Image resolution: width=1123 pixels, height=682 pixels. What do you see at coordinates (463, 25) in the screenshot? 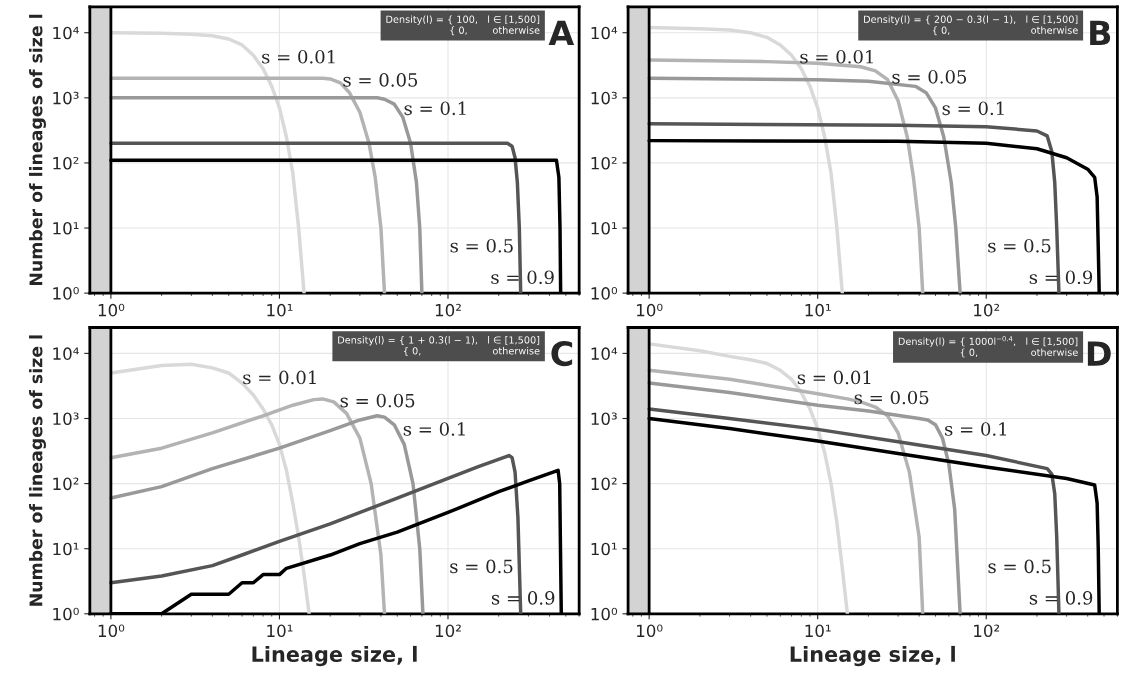
I see `annotation: Density(l) = { 100, l ∈ [1,500] { 0, otherwise` at bounding box center [463, 25].